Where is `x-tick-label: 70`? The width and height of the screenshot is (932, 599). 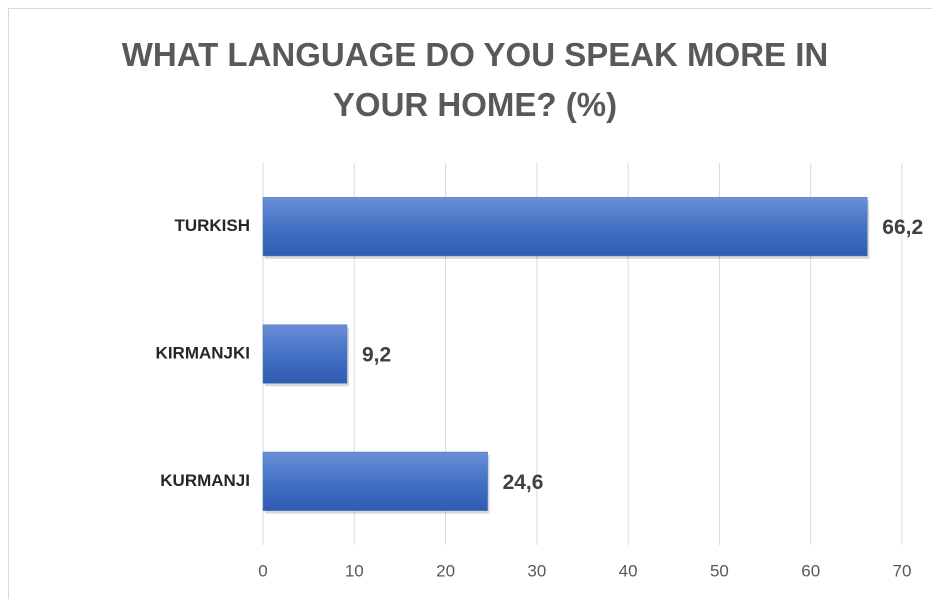 x-tick-label: 70 is located at coordinates (902, 570).